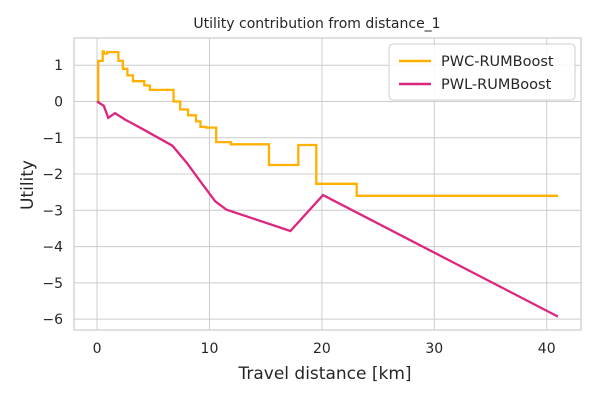 The width and height of the screenshot is (600, 400). What do you see at coordinates (52, 211) in the screenshot?
I see `y-tick-label: −3` at bounding box center [52, 211].